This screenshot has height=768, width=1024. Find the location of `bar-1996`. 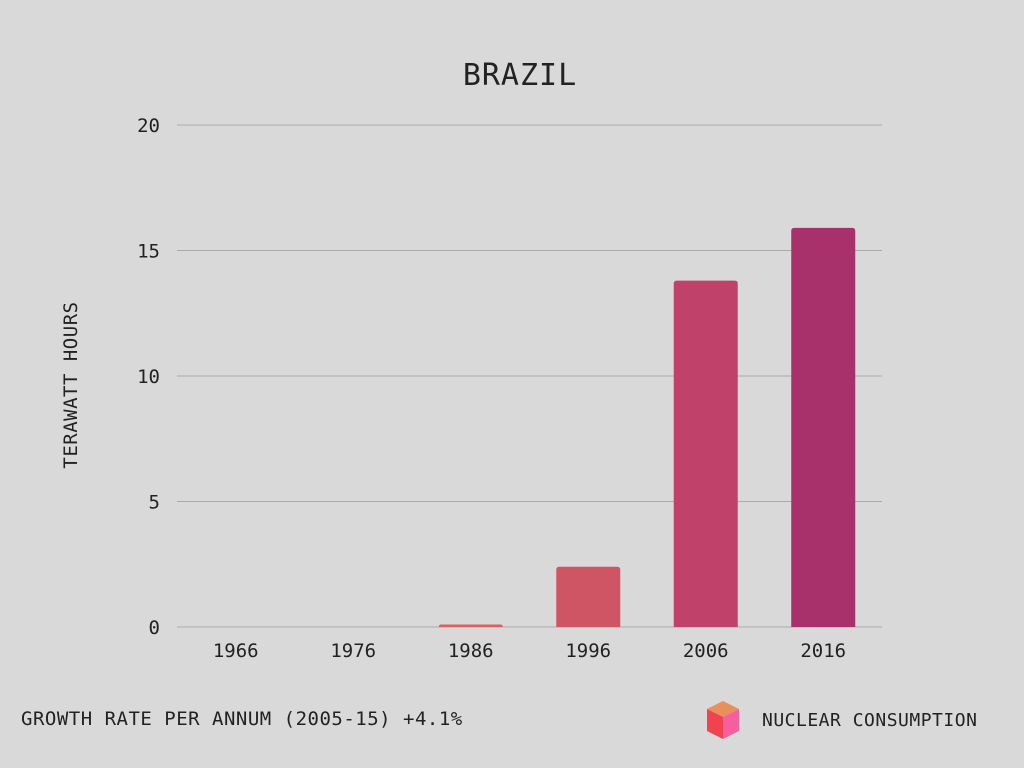

bar-1996 is located at coordinates (588, 596).